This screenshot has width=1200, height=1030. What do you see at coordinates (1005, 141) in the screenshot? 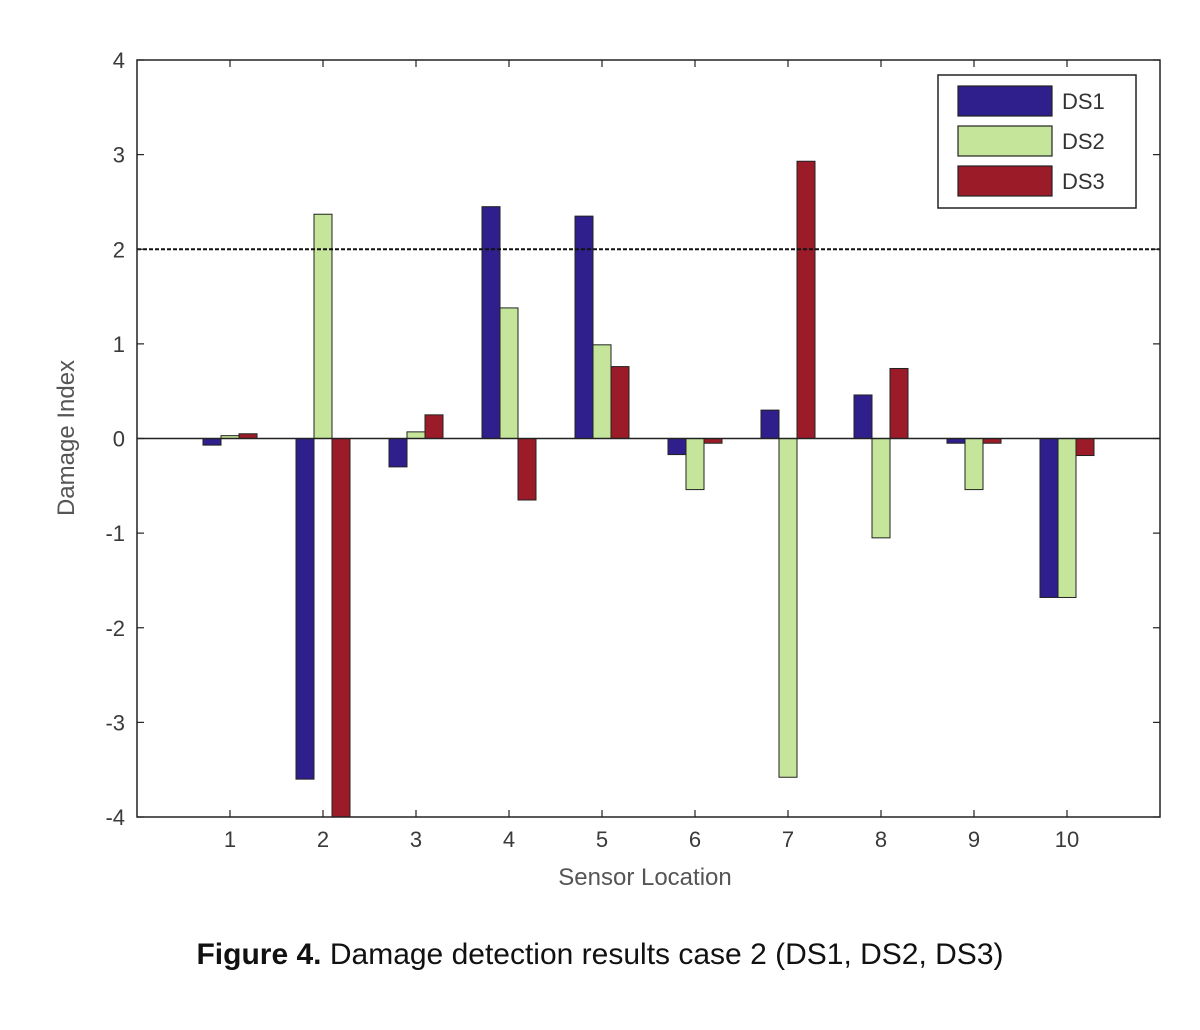
I see `legend-swatch-ds2` at bounding box center [1005, 141].